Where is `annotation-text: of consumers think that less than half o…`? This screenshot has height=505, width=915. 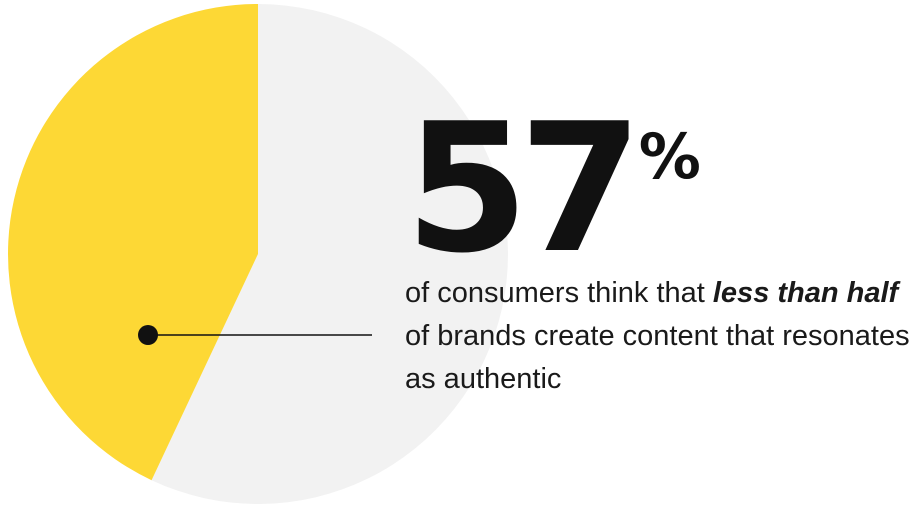
annotation-text: of consumers think that less than half o… is located at coordinates (660, 336).